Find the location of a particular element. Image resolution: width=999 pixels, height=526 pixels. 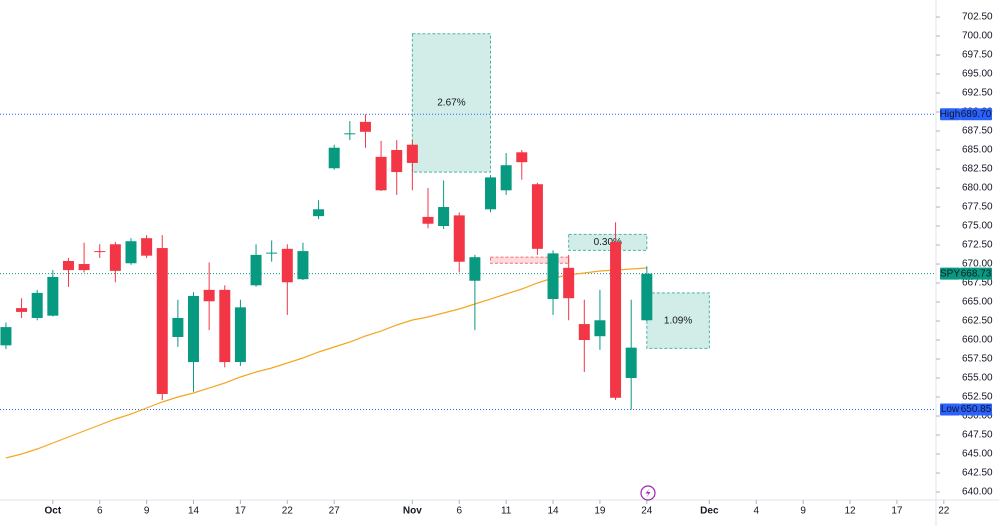

price-tag-name: Low is located at coordinates (950, 409).